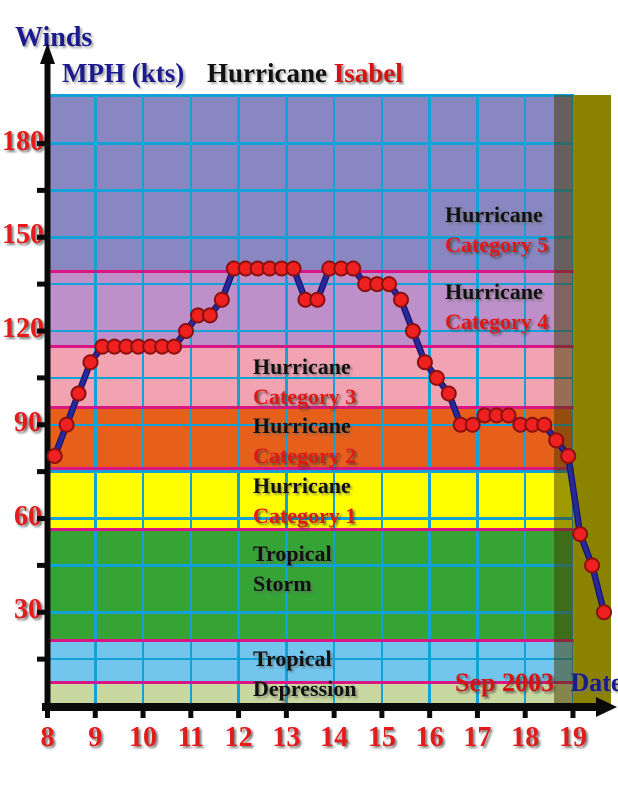  Describe the element at coordinates (282, 583) in the screenshot. I see `band-label-line2: Storm` at that location.